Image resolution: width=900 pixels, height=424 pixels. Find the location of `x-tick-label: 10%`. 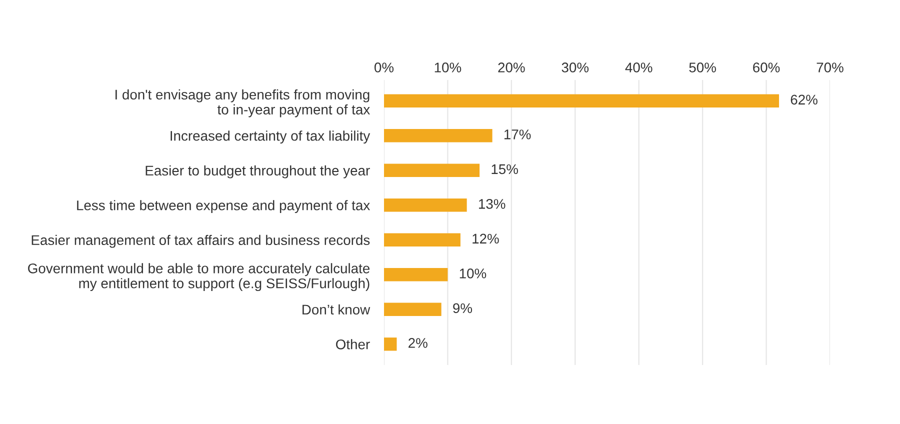

x-tick-label: 10% is located at coordinates (448, 67).